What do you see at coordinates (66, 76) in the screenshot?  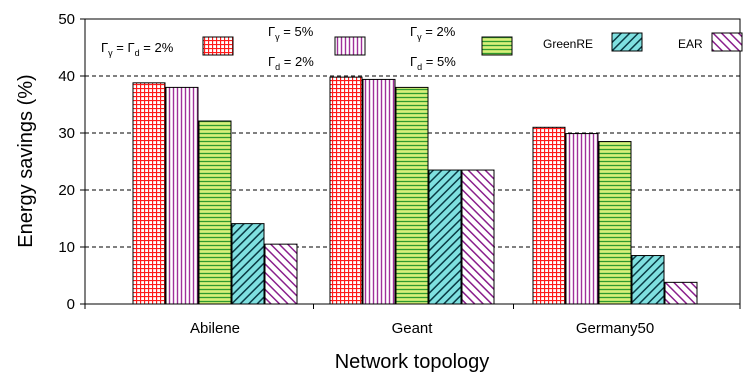 I see `y-tick-label: 40` at bounding box center [66, 76].